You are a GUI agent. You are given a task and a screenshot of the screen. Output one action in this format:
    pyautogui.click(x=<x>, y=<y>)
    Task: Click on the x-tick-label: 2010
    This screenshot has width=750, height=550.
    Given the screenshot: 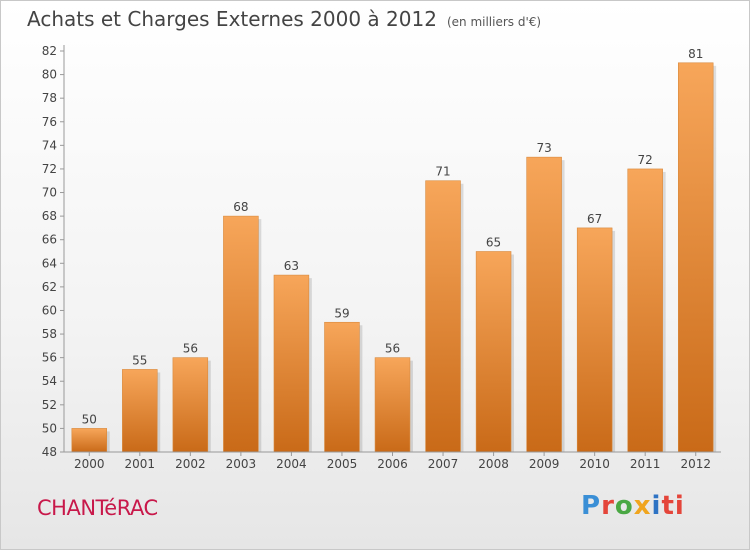 What is the action you would take?
    pyautogui.click(x=594, y=464)
    